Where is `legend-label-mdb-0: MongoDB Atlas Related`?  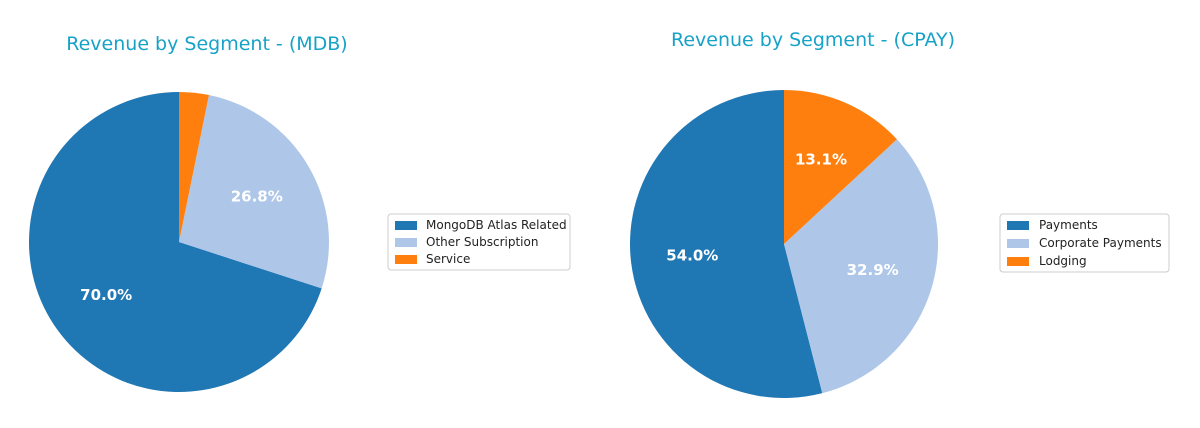
legend-label-mdb-0: MongoDB Atlas Related is located at coordinates (496, 225).